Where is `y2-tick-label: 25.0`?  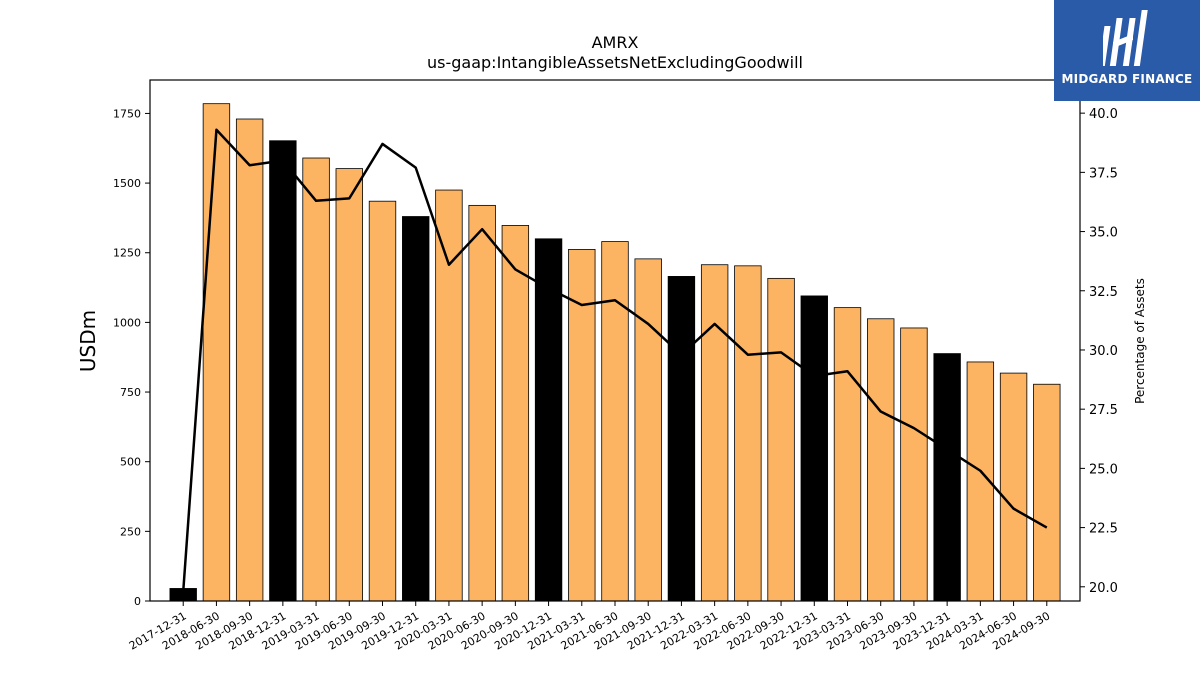
y2-tick-label: 25.0 is located at coordinates (1103, 469).